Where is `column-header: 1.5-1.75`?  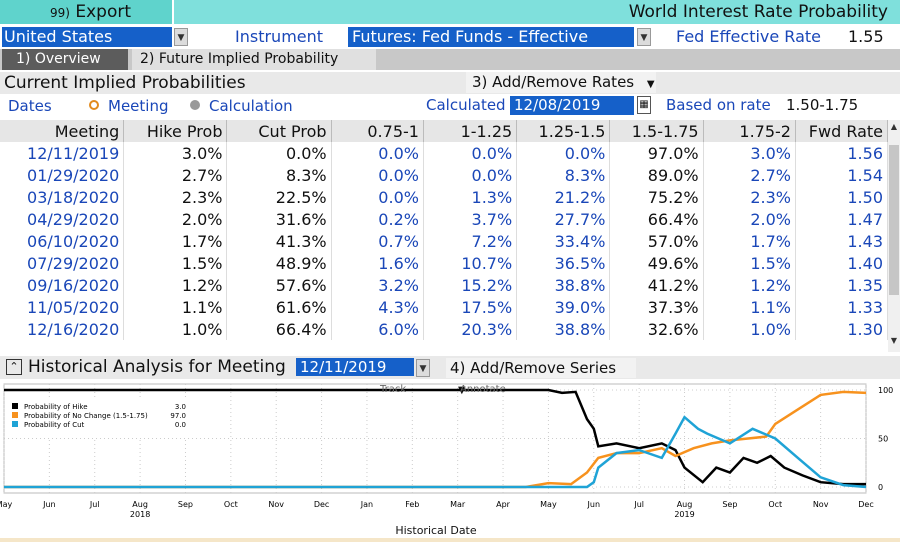 column-header: 1.5-1.75 is located at coordinates (656, 131).